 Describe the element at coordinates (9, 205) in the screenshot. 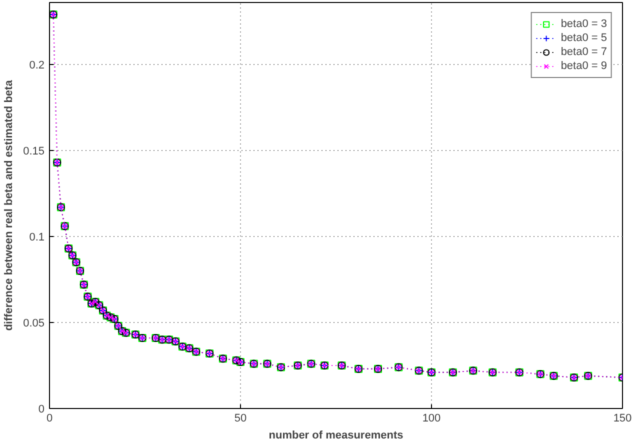

I see `y-axis-title: difference between real beta and estimated beta` at that location.